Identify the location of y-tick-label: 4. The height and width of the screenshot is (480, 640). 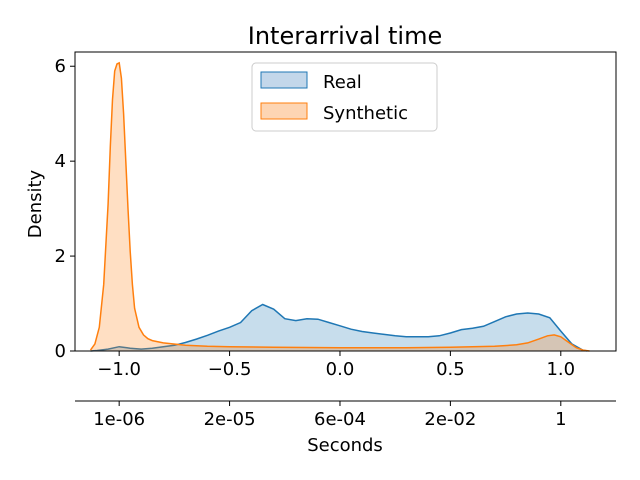
(60, 161).